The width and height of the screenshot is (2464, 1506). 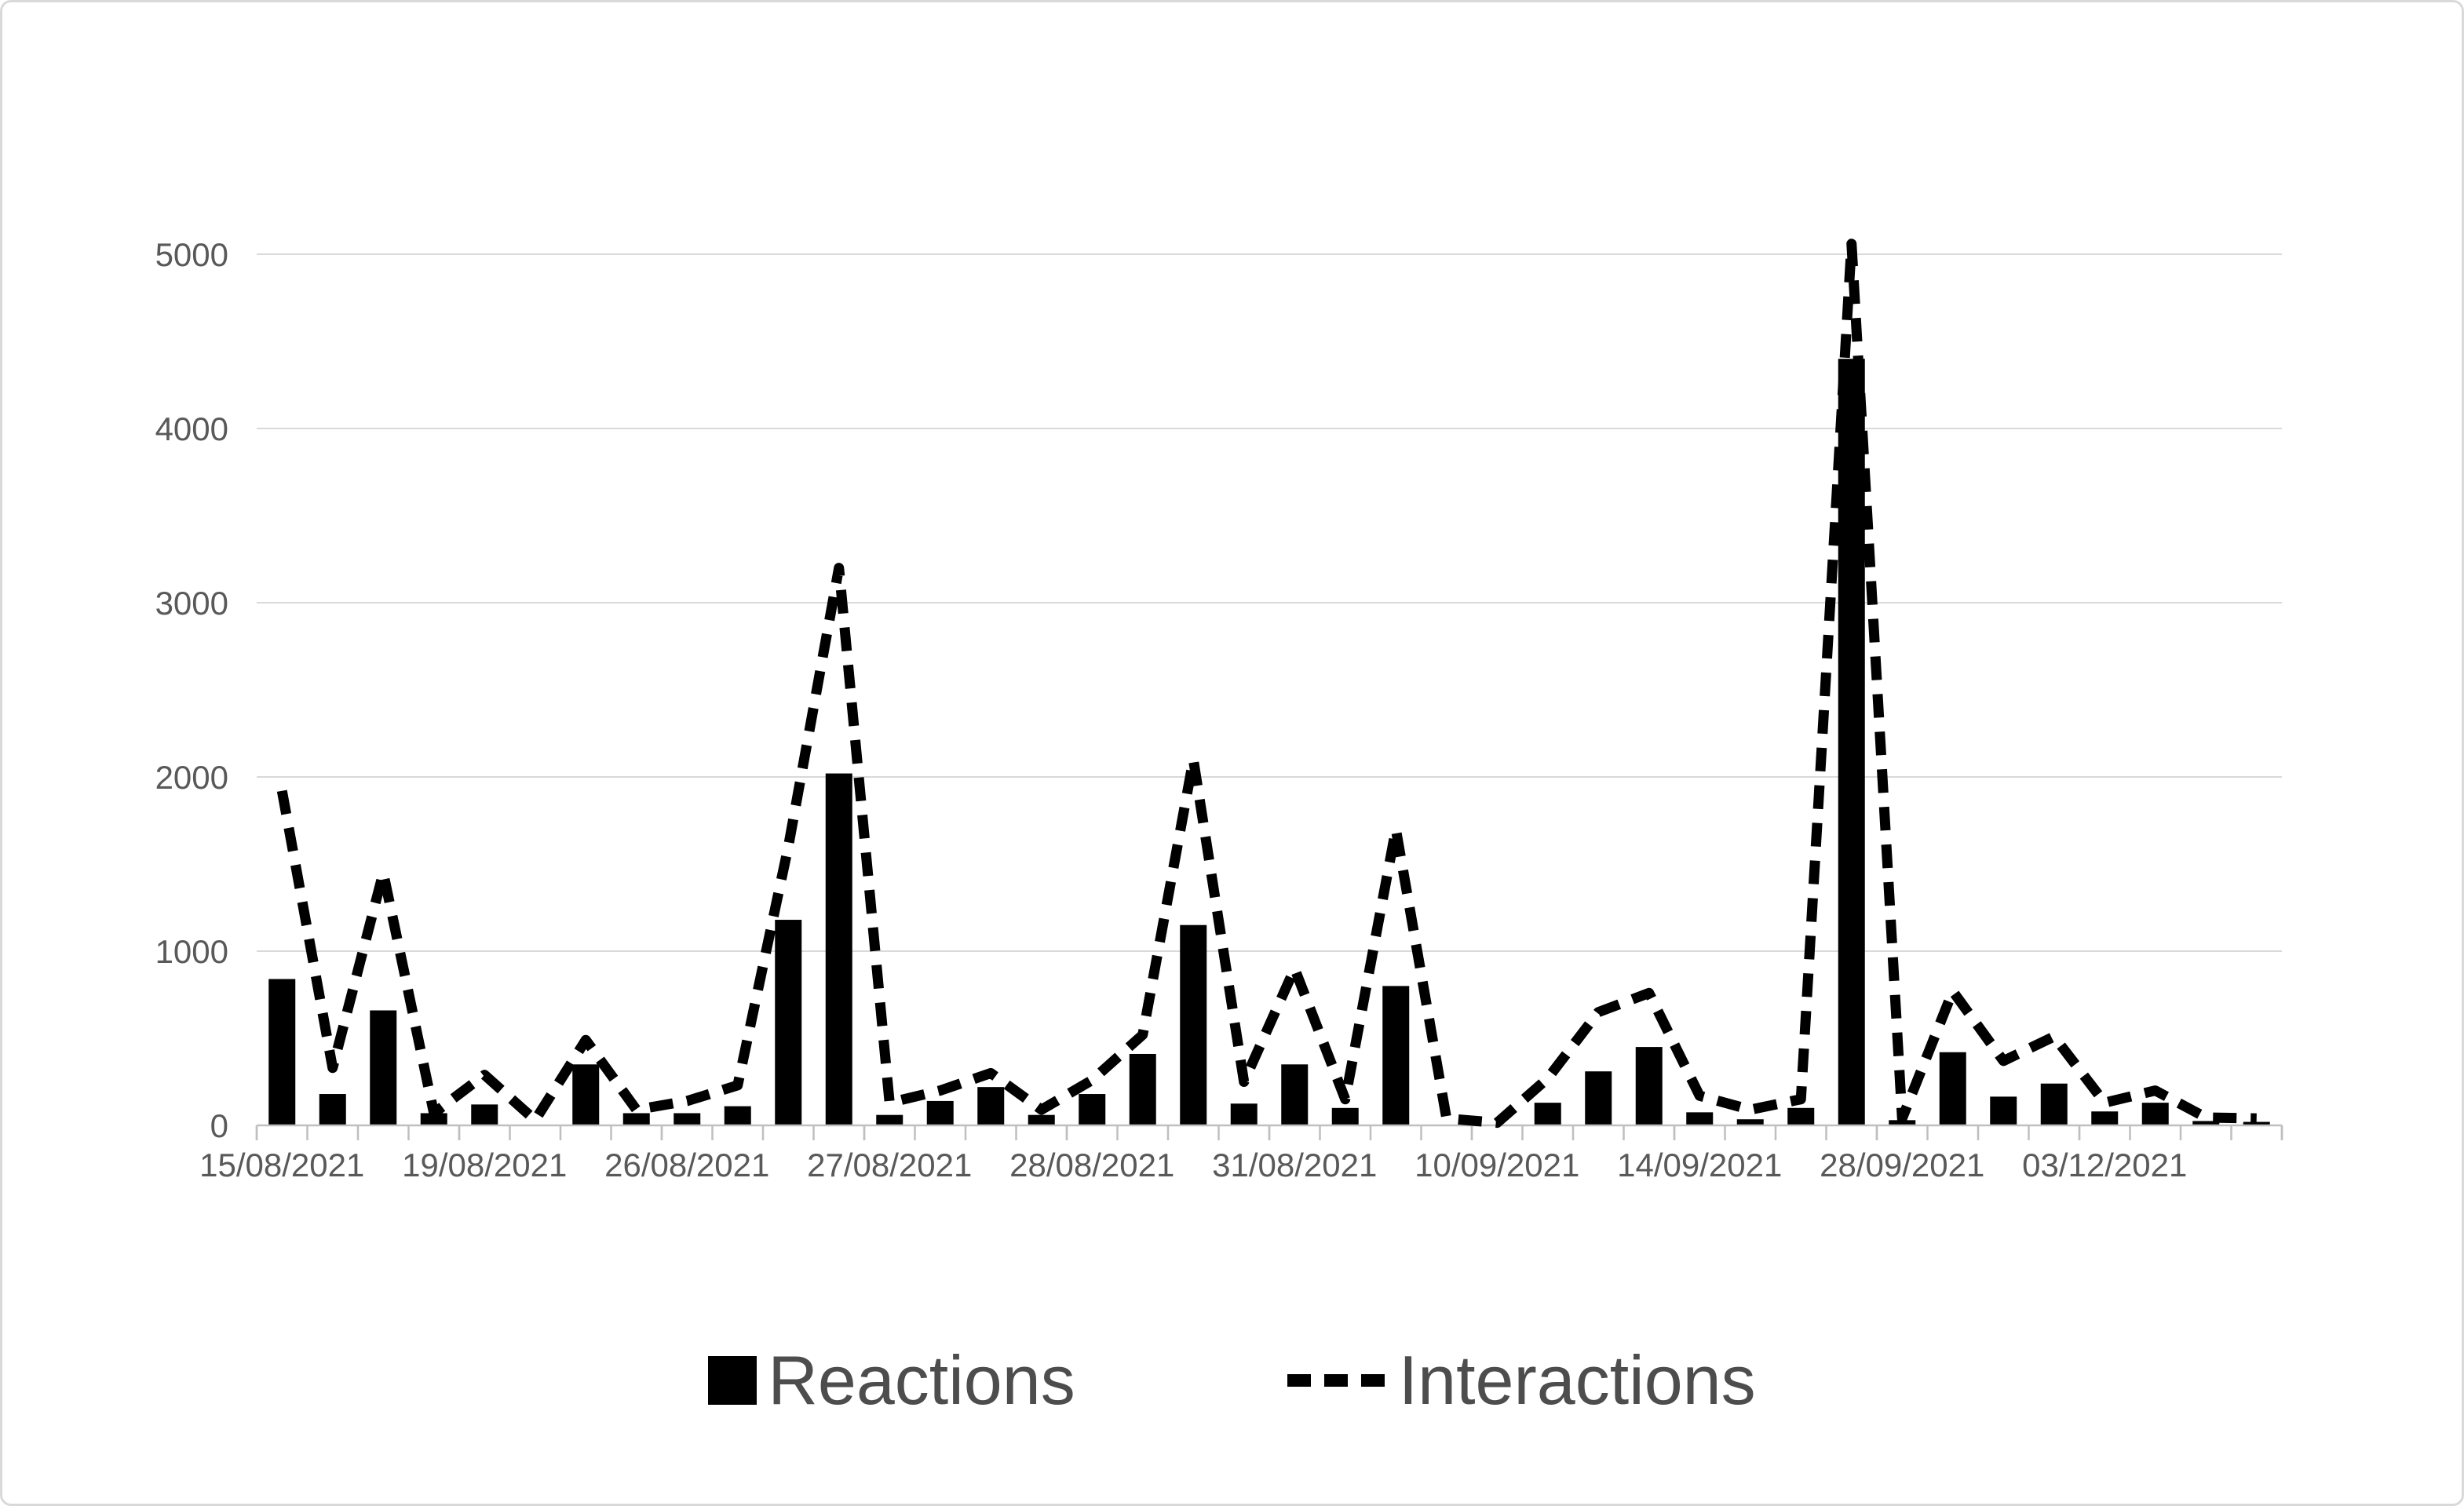 What do you see at coordinates (1699, 1165) in the screenshot?
I see `x-tick-label: 14/09/2021` at bounding box center [1699, 1165].